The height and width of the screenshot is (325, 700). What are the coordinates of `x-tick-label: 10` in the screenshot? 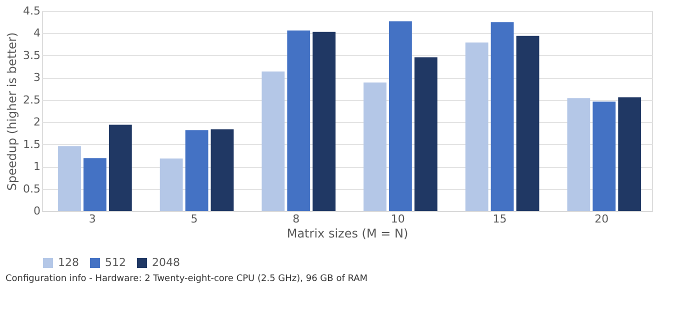 It's located at (397, 219).